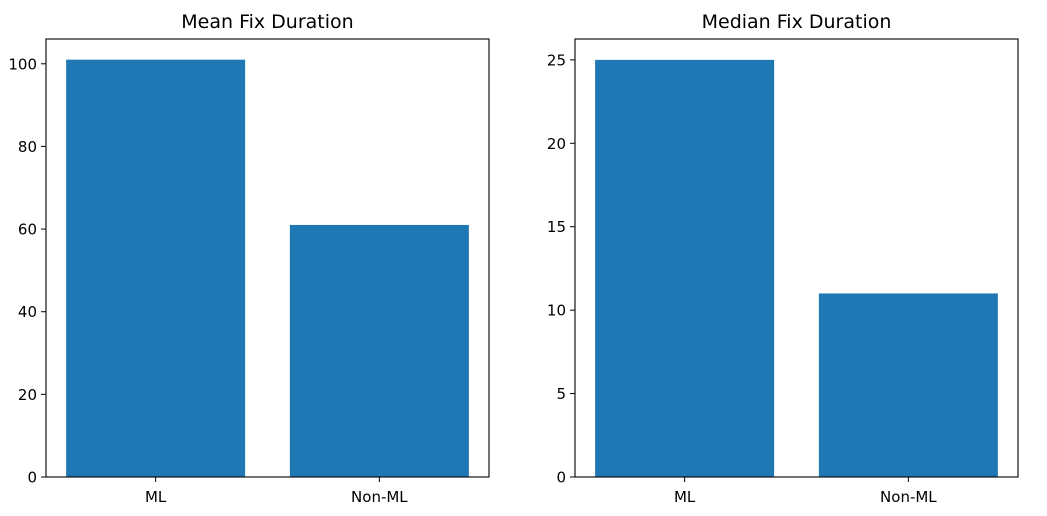 Image resolution: width=1047 pixels, height=516 pixels. What do you see at coordinates (267, 22) in the screenshot?
I see `chart-title: Mean Fix Duration` at bounding box center [267, 22].